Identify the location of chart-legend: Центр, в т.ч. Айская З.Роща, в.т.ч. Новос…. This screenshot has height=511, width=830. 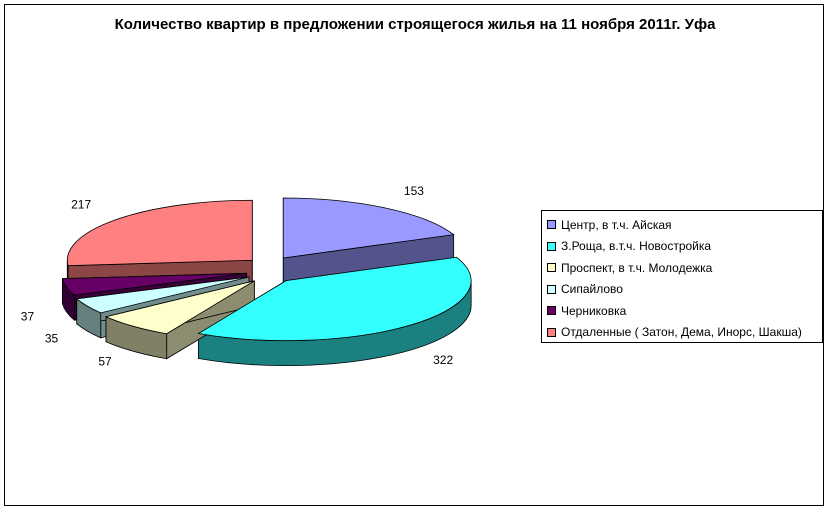
(682, 276).